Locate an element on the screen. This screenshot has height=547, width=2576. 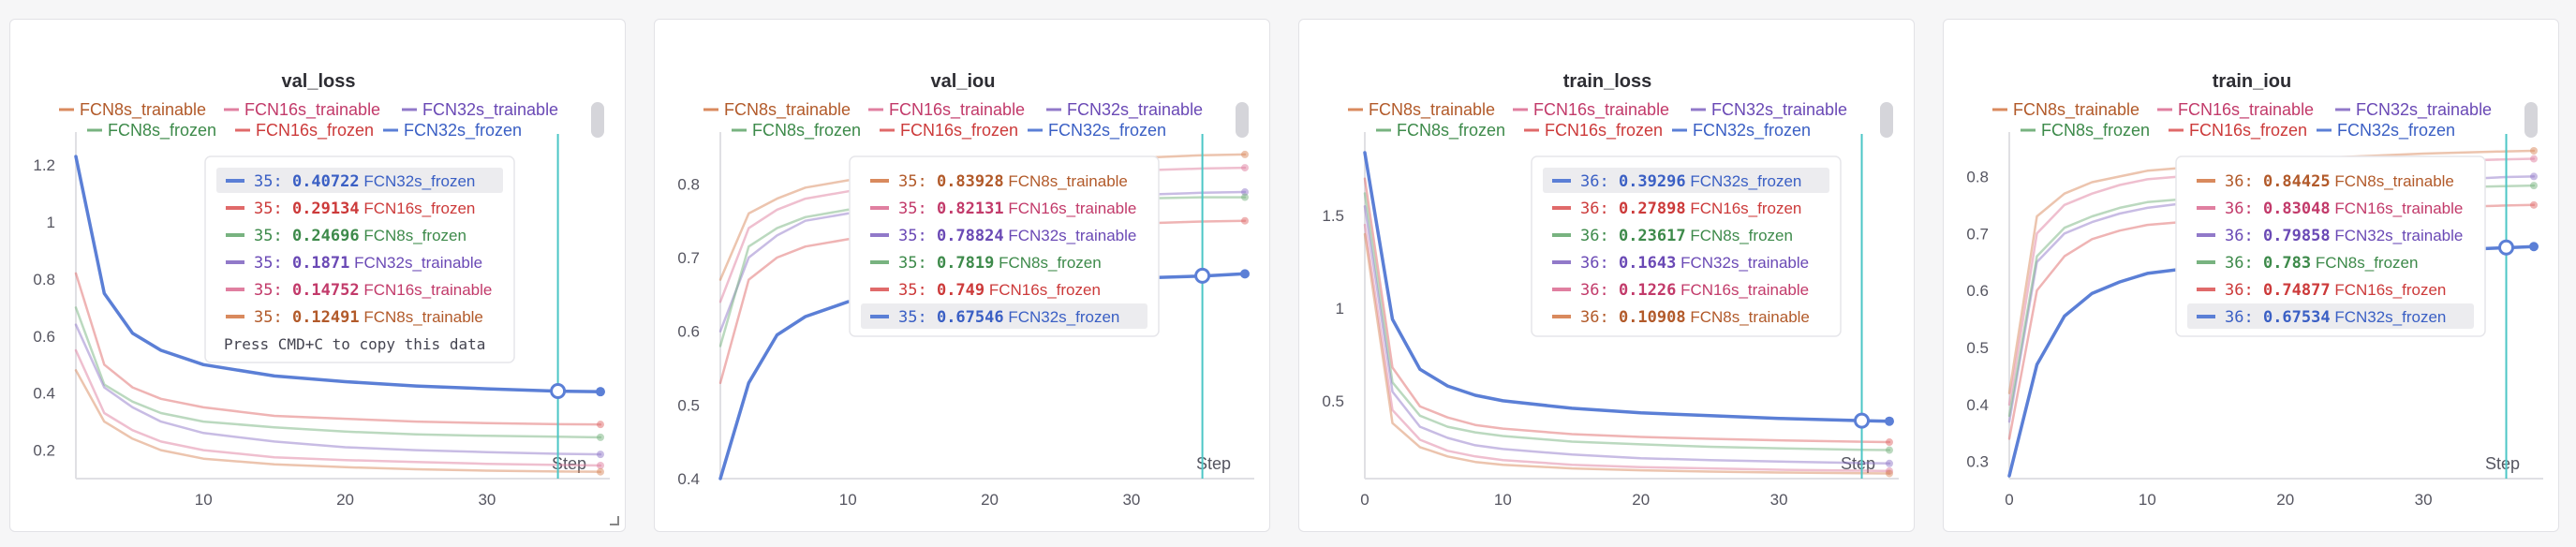
tooltip-value: 36: 0.74877 FCN16s_frozen is located at coordinates (2335, 290).